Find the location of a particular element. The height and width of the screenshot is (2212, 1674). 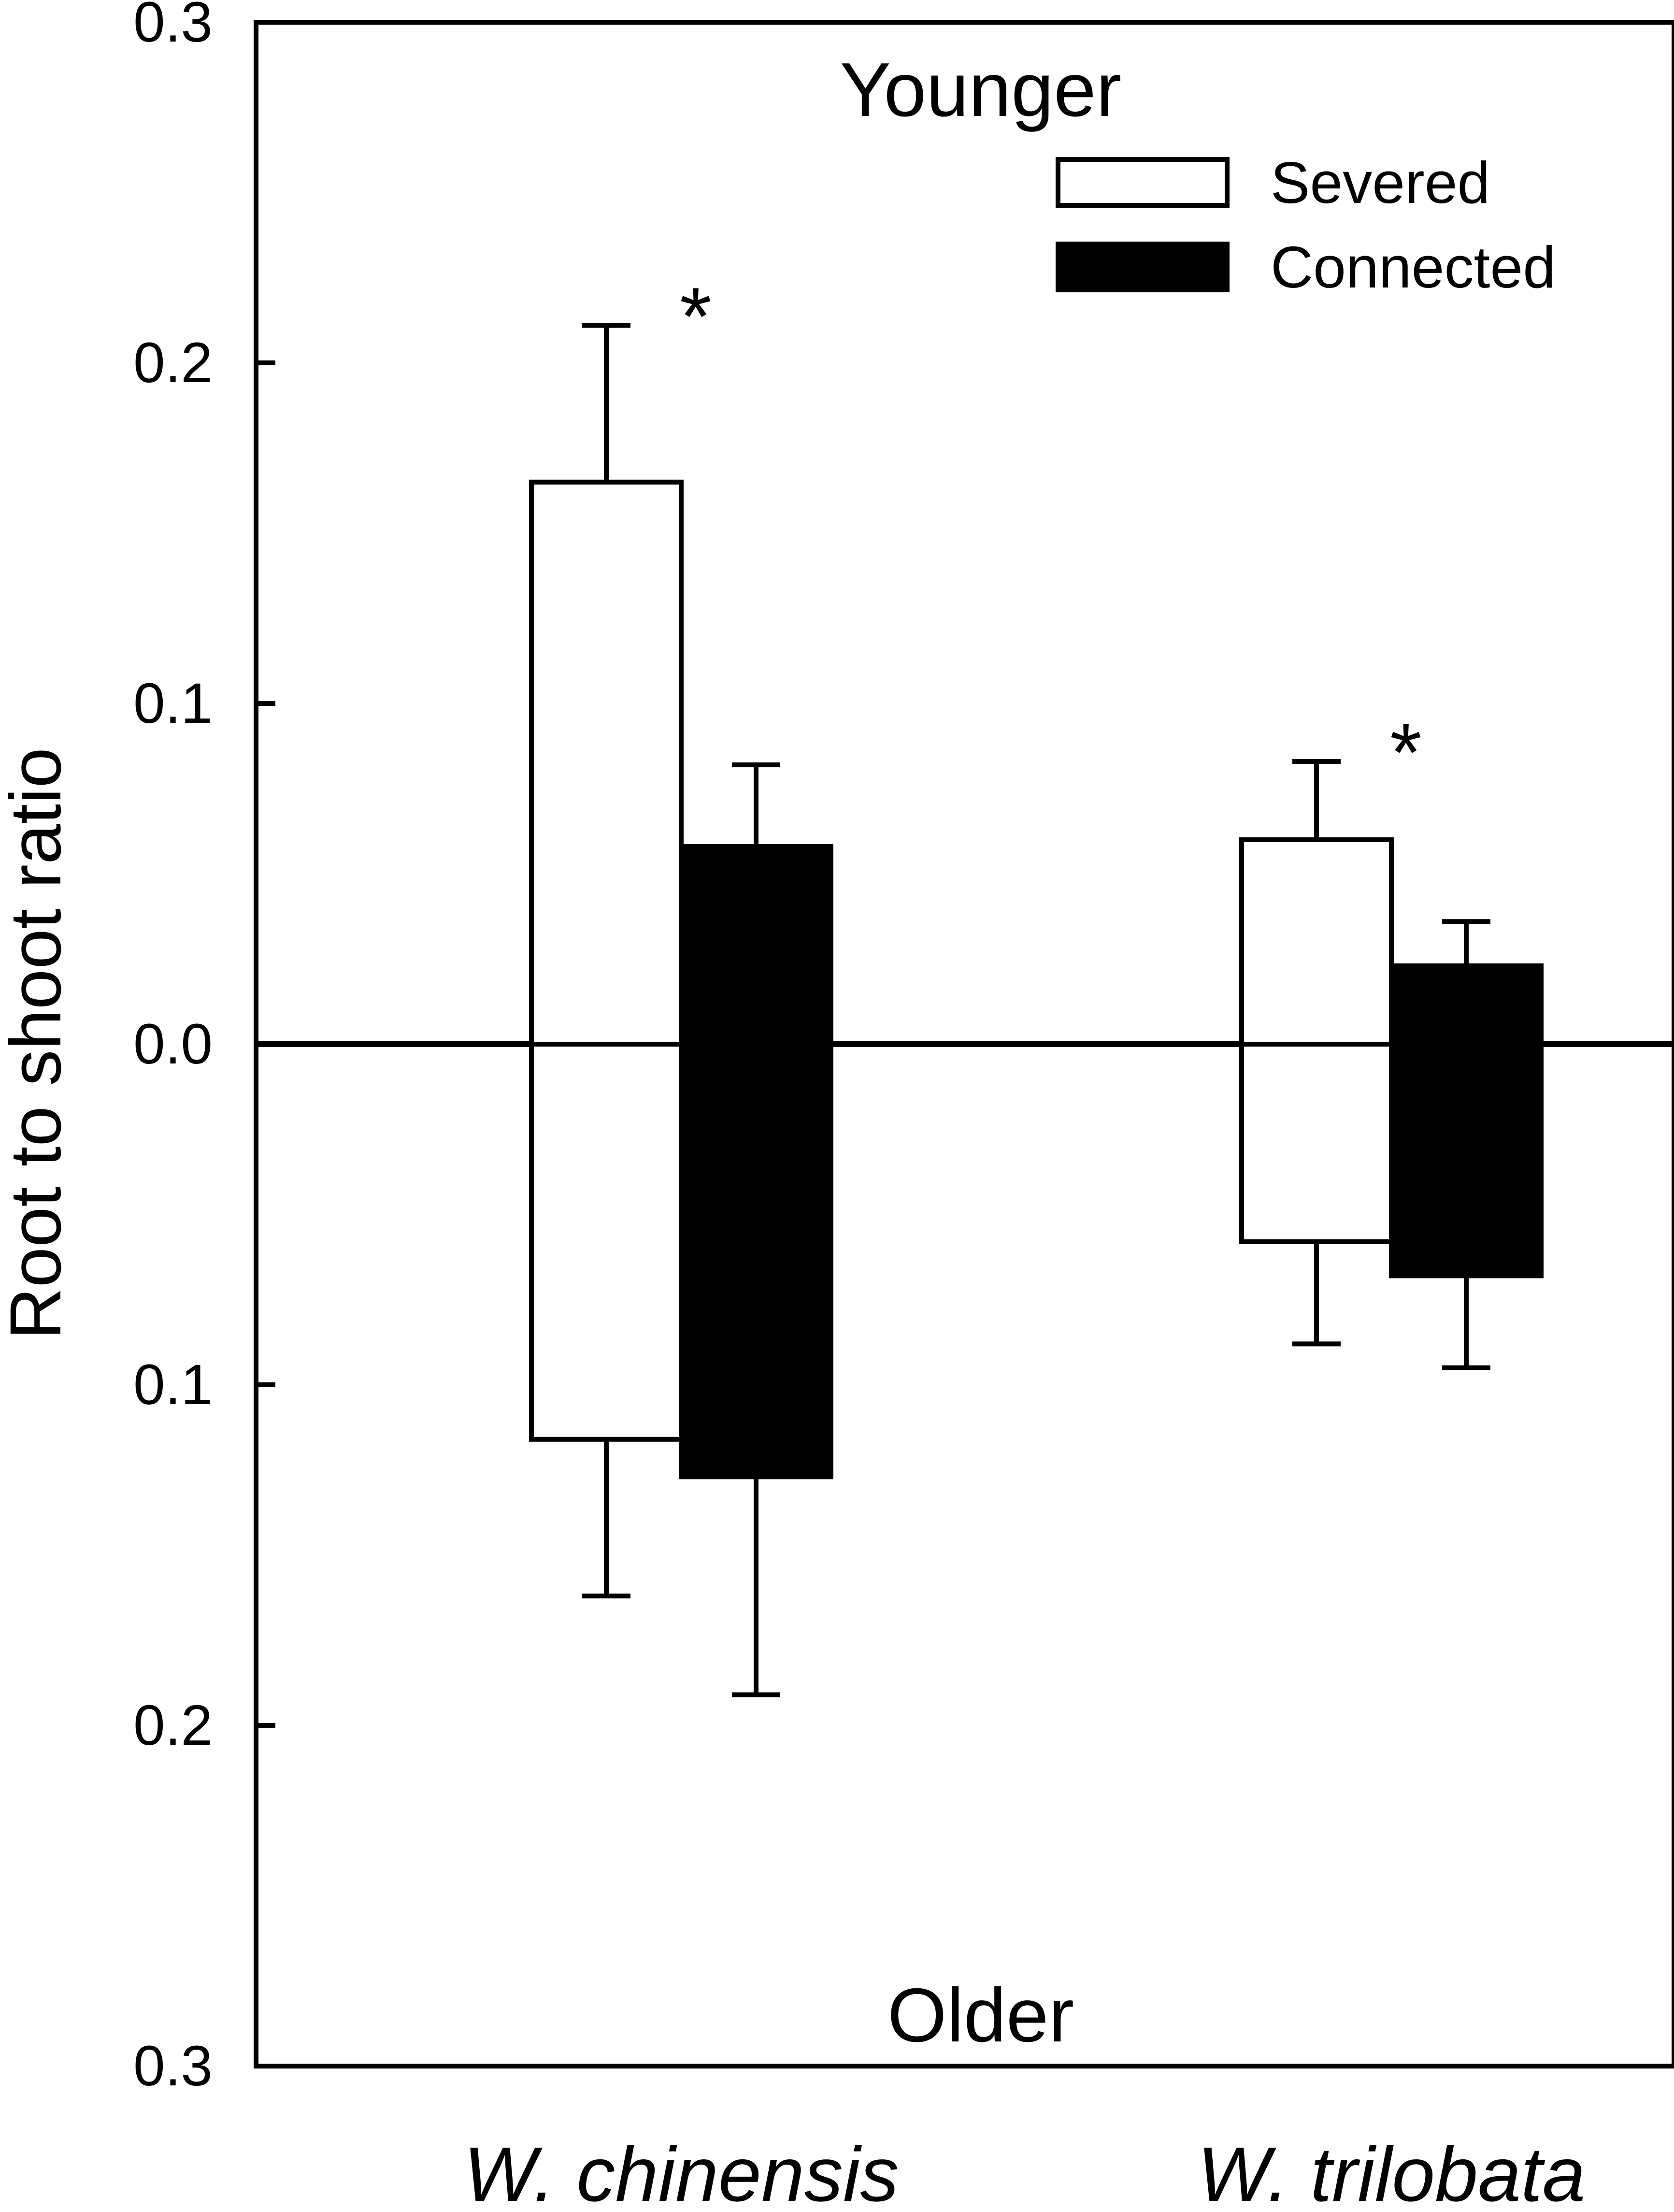

region-label-younger: Younger is located at coordinates (981, 89).